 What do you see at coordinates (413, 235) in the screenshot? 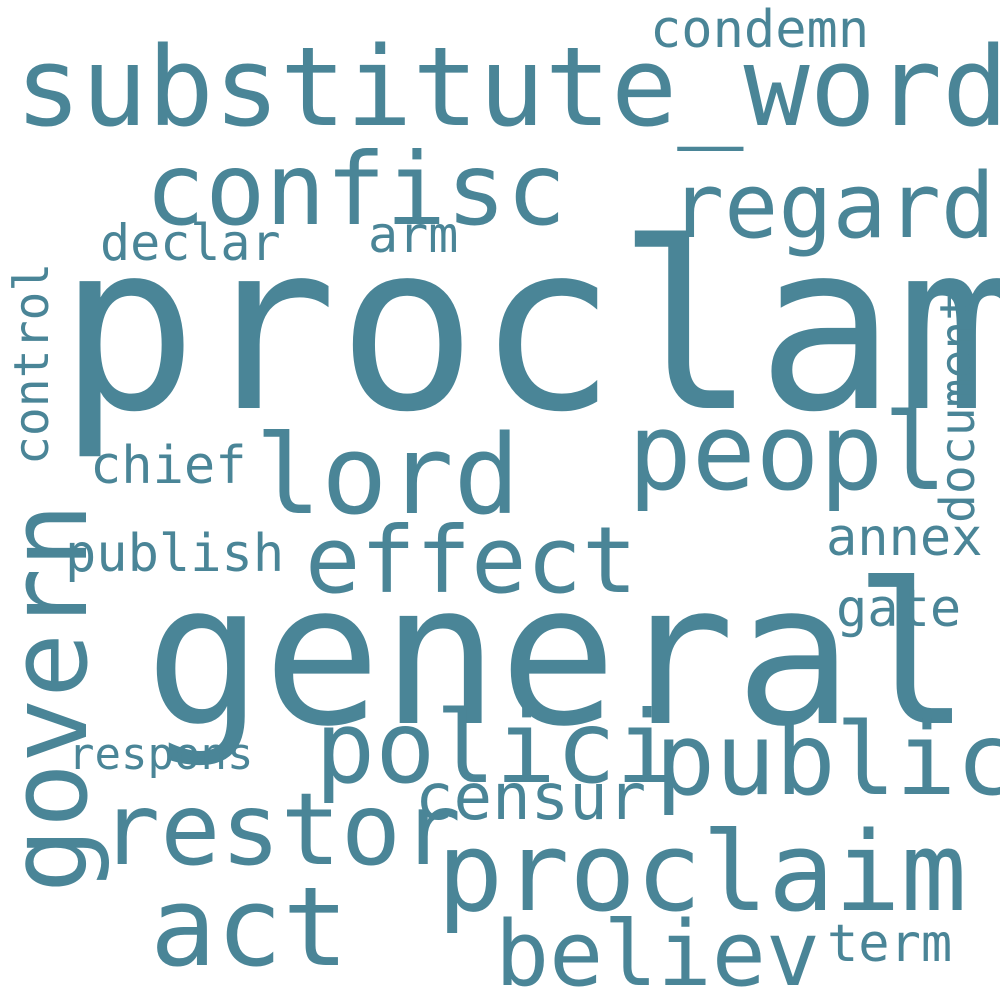
I see `word-arm: arm` at bounding box center [413, 235].